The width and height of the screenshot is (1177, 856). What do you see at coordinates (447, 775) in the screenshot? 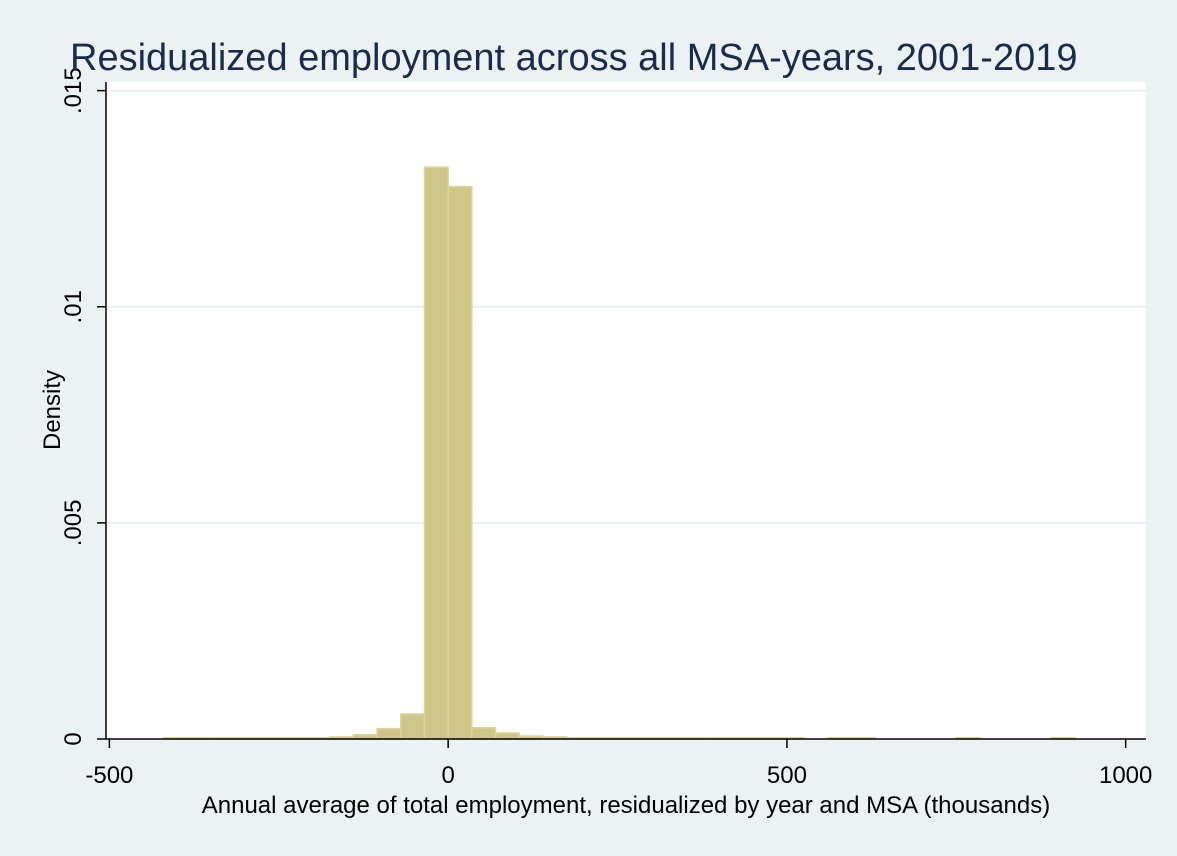
I see `x-tick-label-1: 0` at bounding box center [447, 775].